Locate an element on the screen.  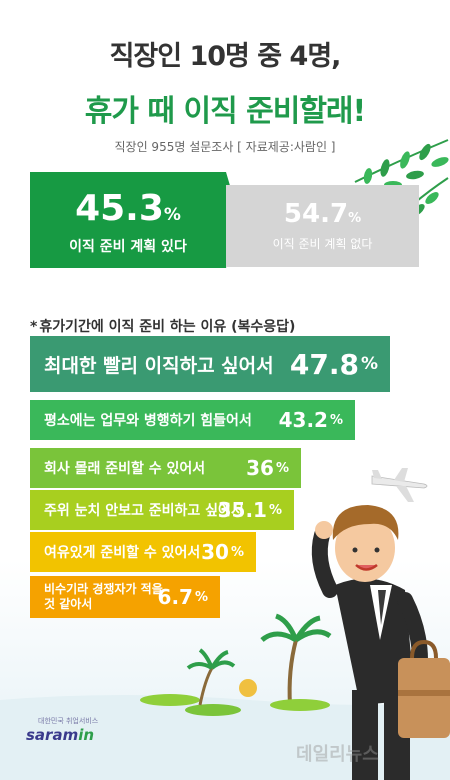
bar-6: 비수기라 경쟁자가 적을 것 같아서 6.7% is located at coordinates (125, 597).